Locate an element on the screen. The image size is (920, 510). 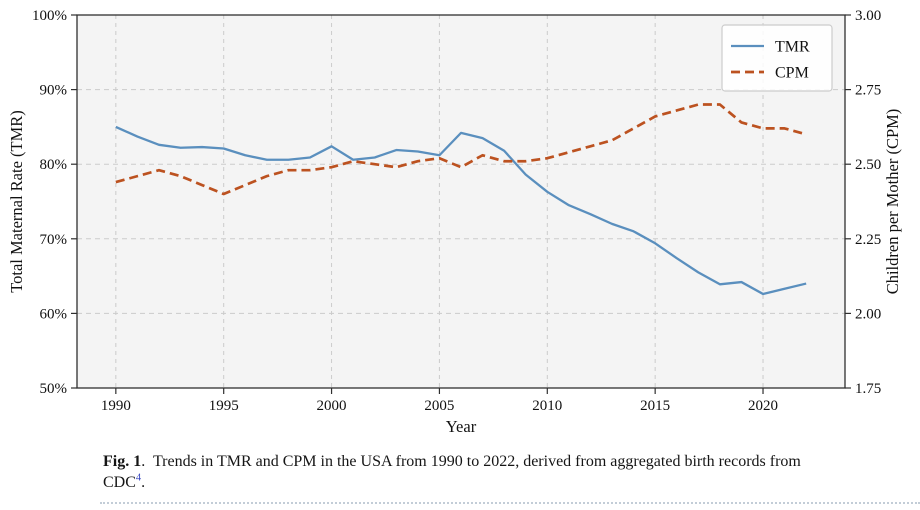
right-tick-label: 1.75 is located at coordinates (868, 389).